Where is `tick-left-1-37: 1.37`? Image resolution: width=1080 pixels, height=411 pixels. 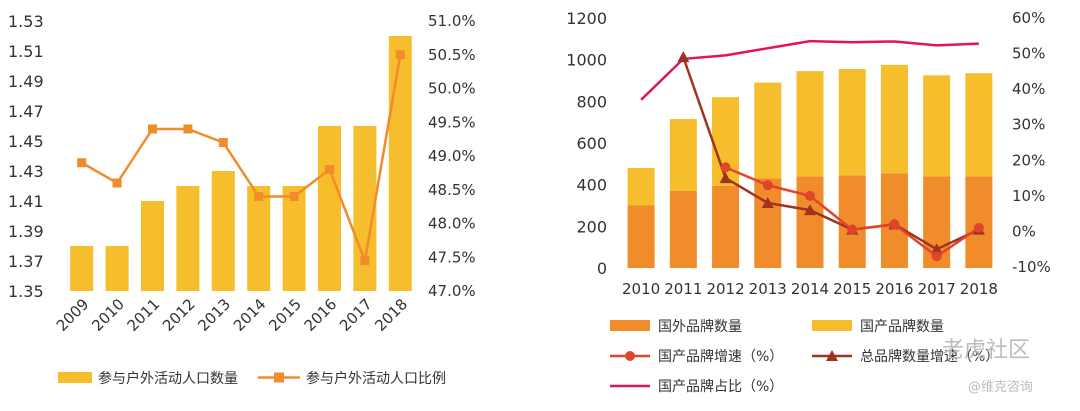 tick-left-1-37: 1.37 is located at coordinates (26, 261).